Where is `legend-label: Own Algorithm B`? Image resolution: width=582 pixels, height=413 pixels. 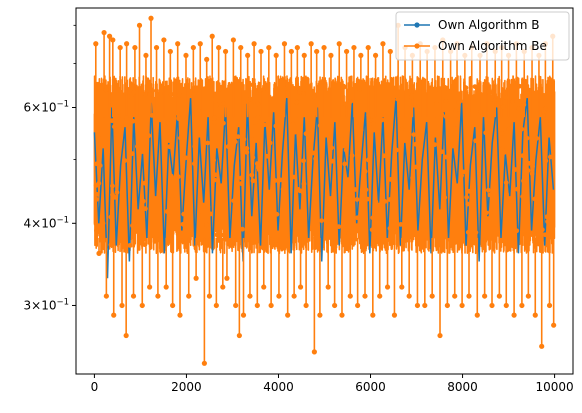
legend-label: Own Algorithm B is located at coordinates (489, 25).